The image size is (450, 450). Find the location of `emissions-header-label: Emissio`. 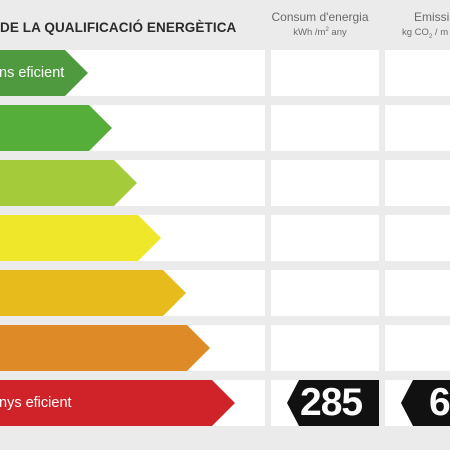

emissions-header-label: Emissio is located at coordinates (432, 17).